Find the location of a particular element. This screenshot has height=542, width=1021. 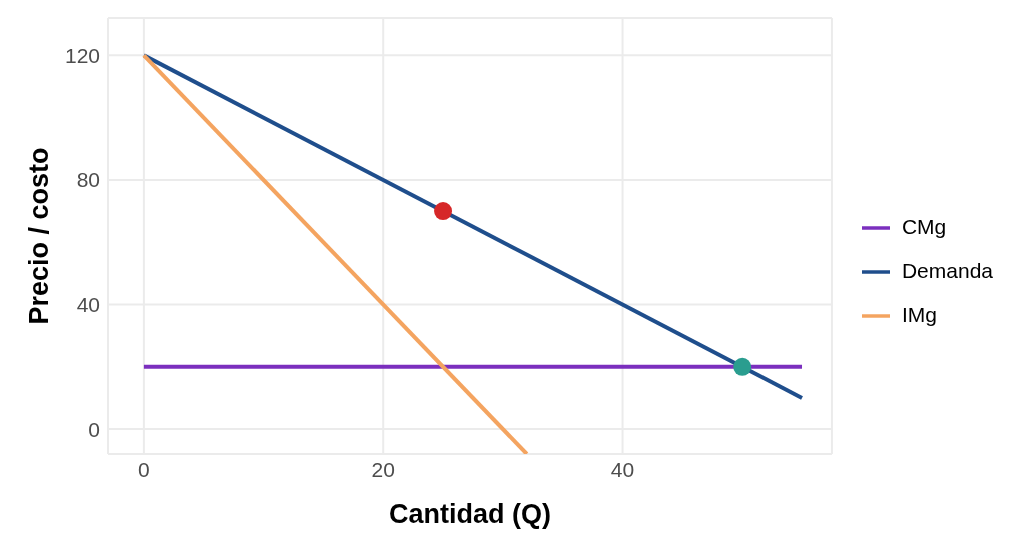

legend-label: Demanda is located at coordinates (947, 270).